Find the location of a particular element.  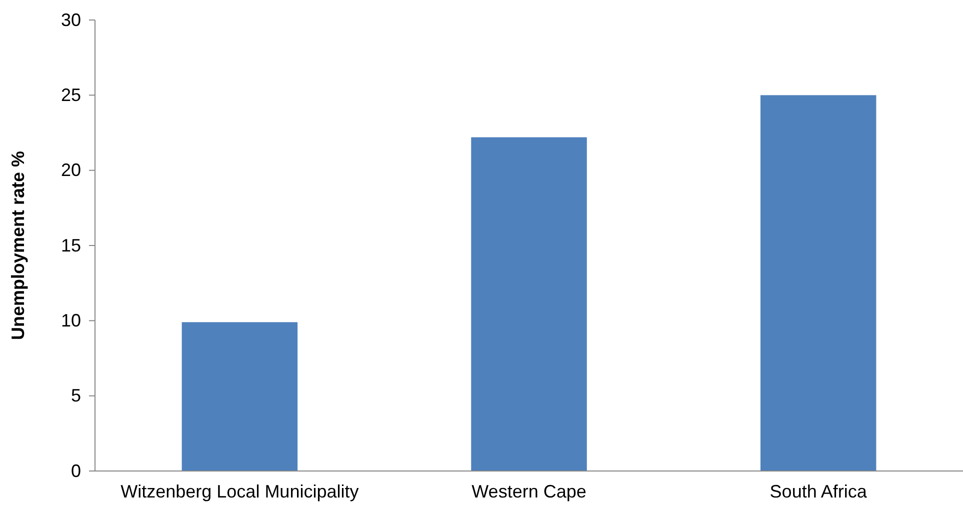

y-tick-label: 15 is located at coordinates (70, 245).